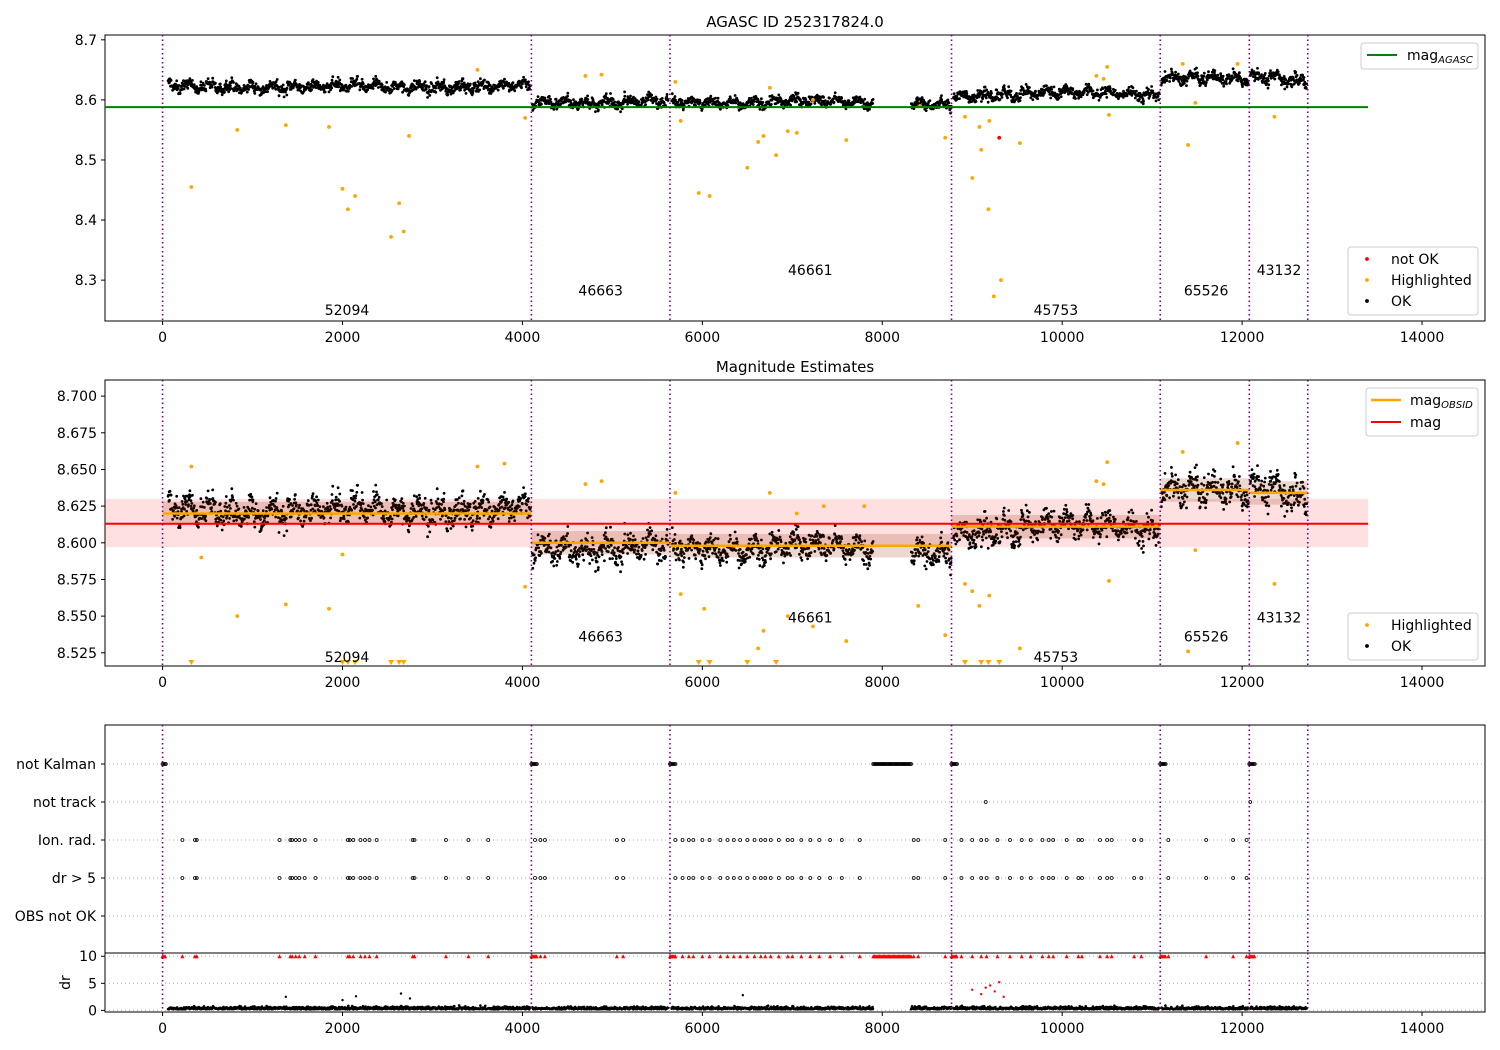  Describe the element at coordinates (1367, 280) in the screenshot. I see `agasc-legend-marker` at that location.